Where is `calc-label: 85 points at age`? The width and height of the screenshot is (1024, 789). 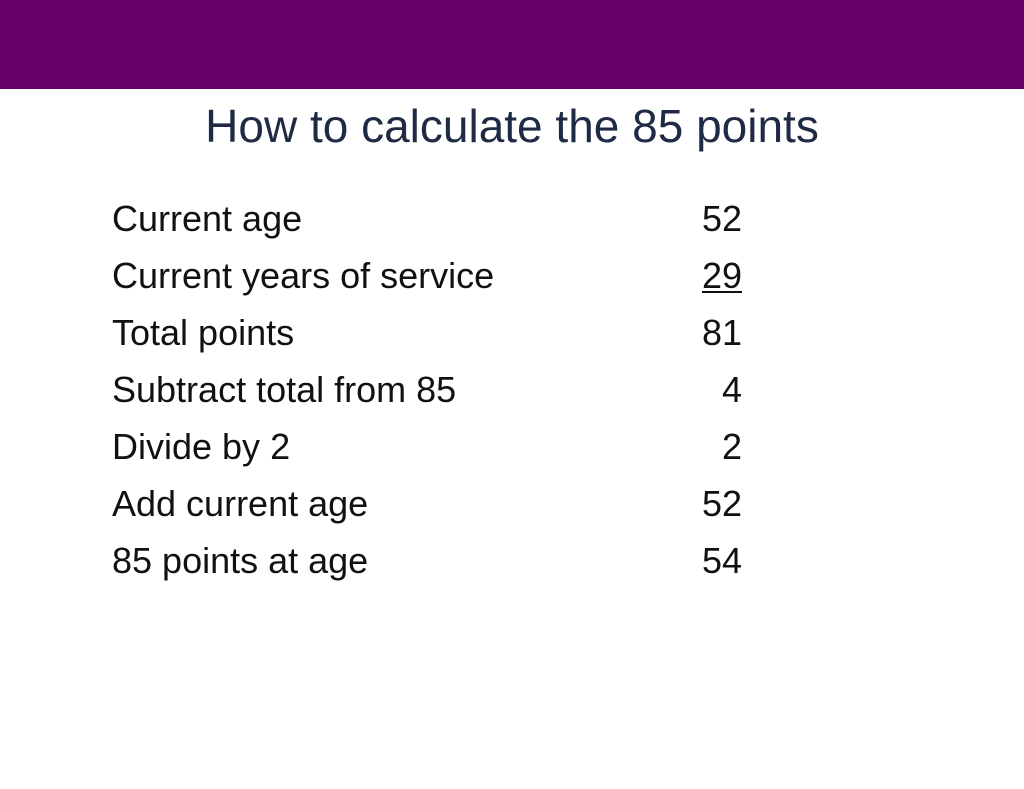
calc-label: 85 points at age is located at coordinates (240, 560).